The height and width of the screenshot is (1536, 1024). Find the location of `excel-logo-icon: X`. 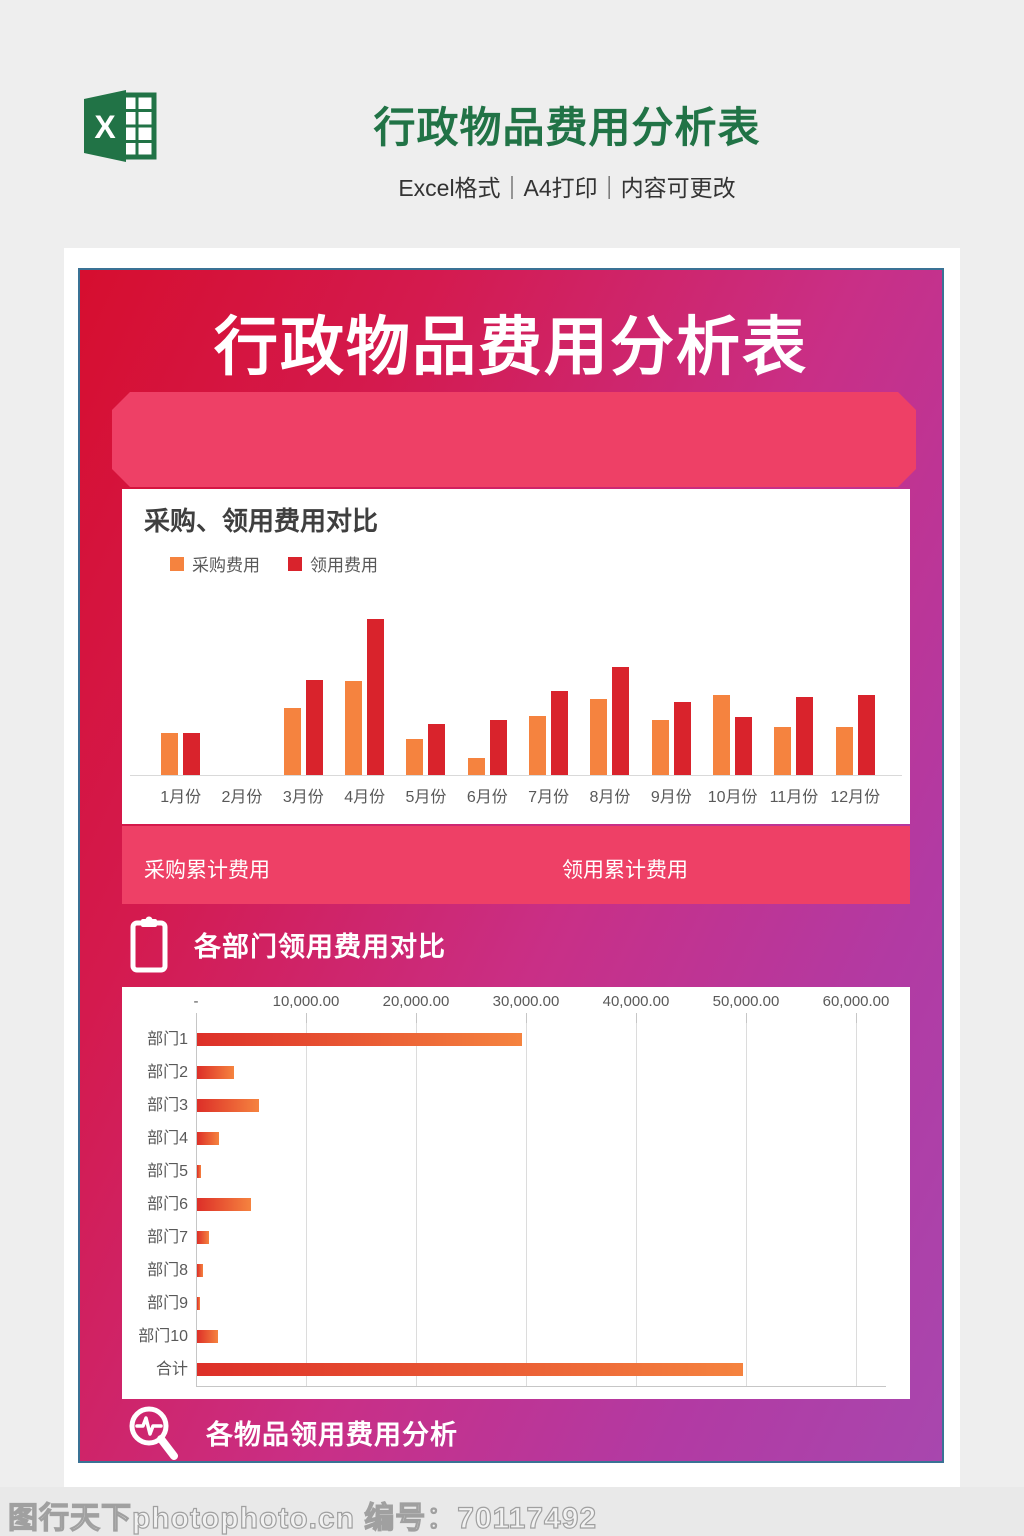

excel-logo-icon: X is located at coordinates (120, 126).